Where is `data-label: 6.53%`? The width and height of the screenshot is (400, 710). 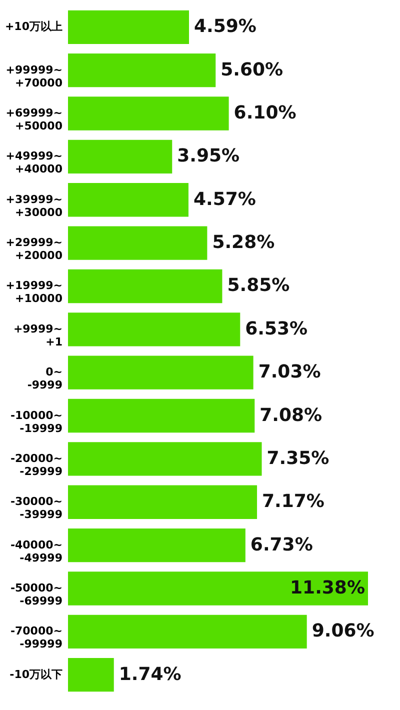
data-label: 6.53% is located at coordinates (276, 329).